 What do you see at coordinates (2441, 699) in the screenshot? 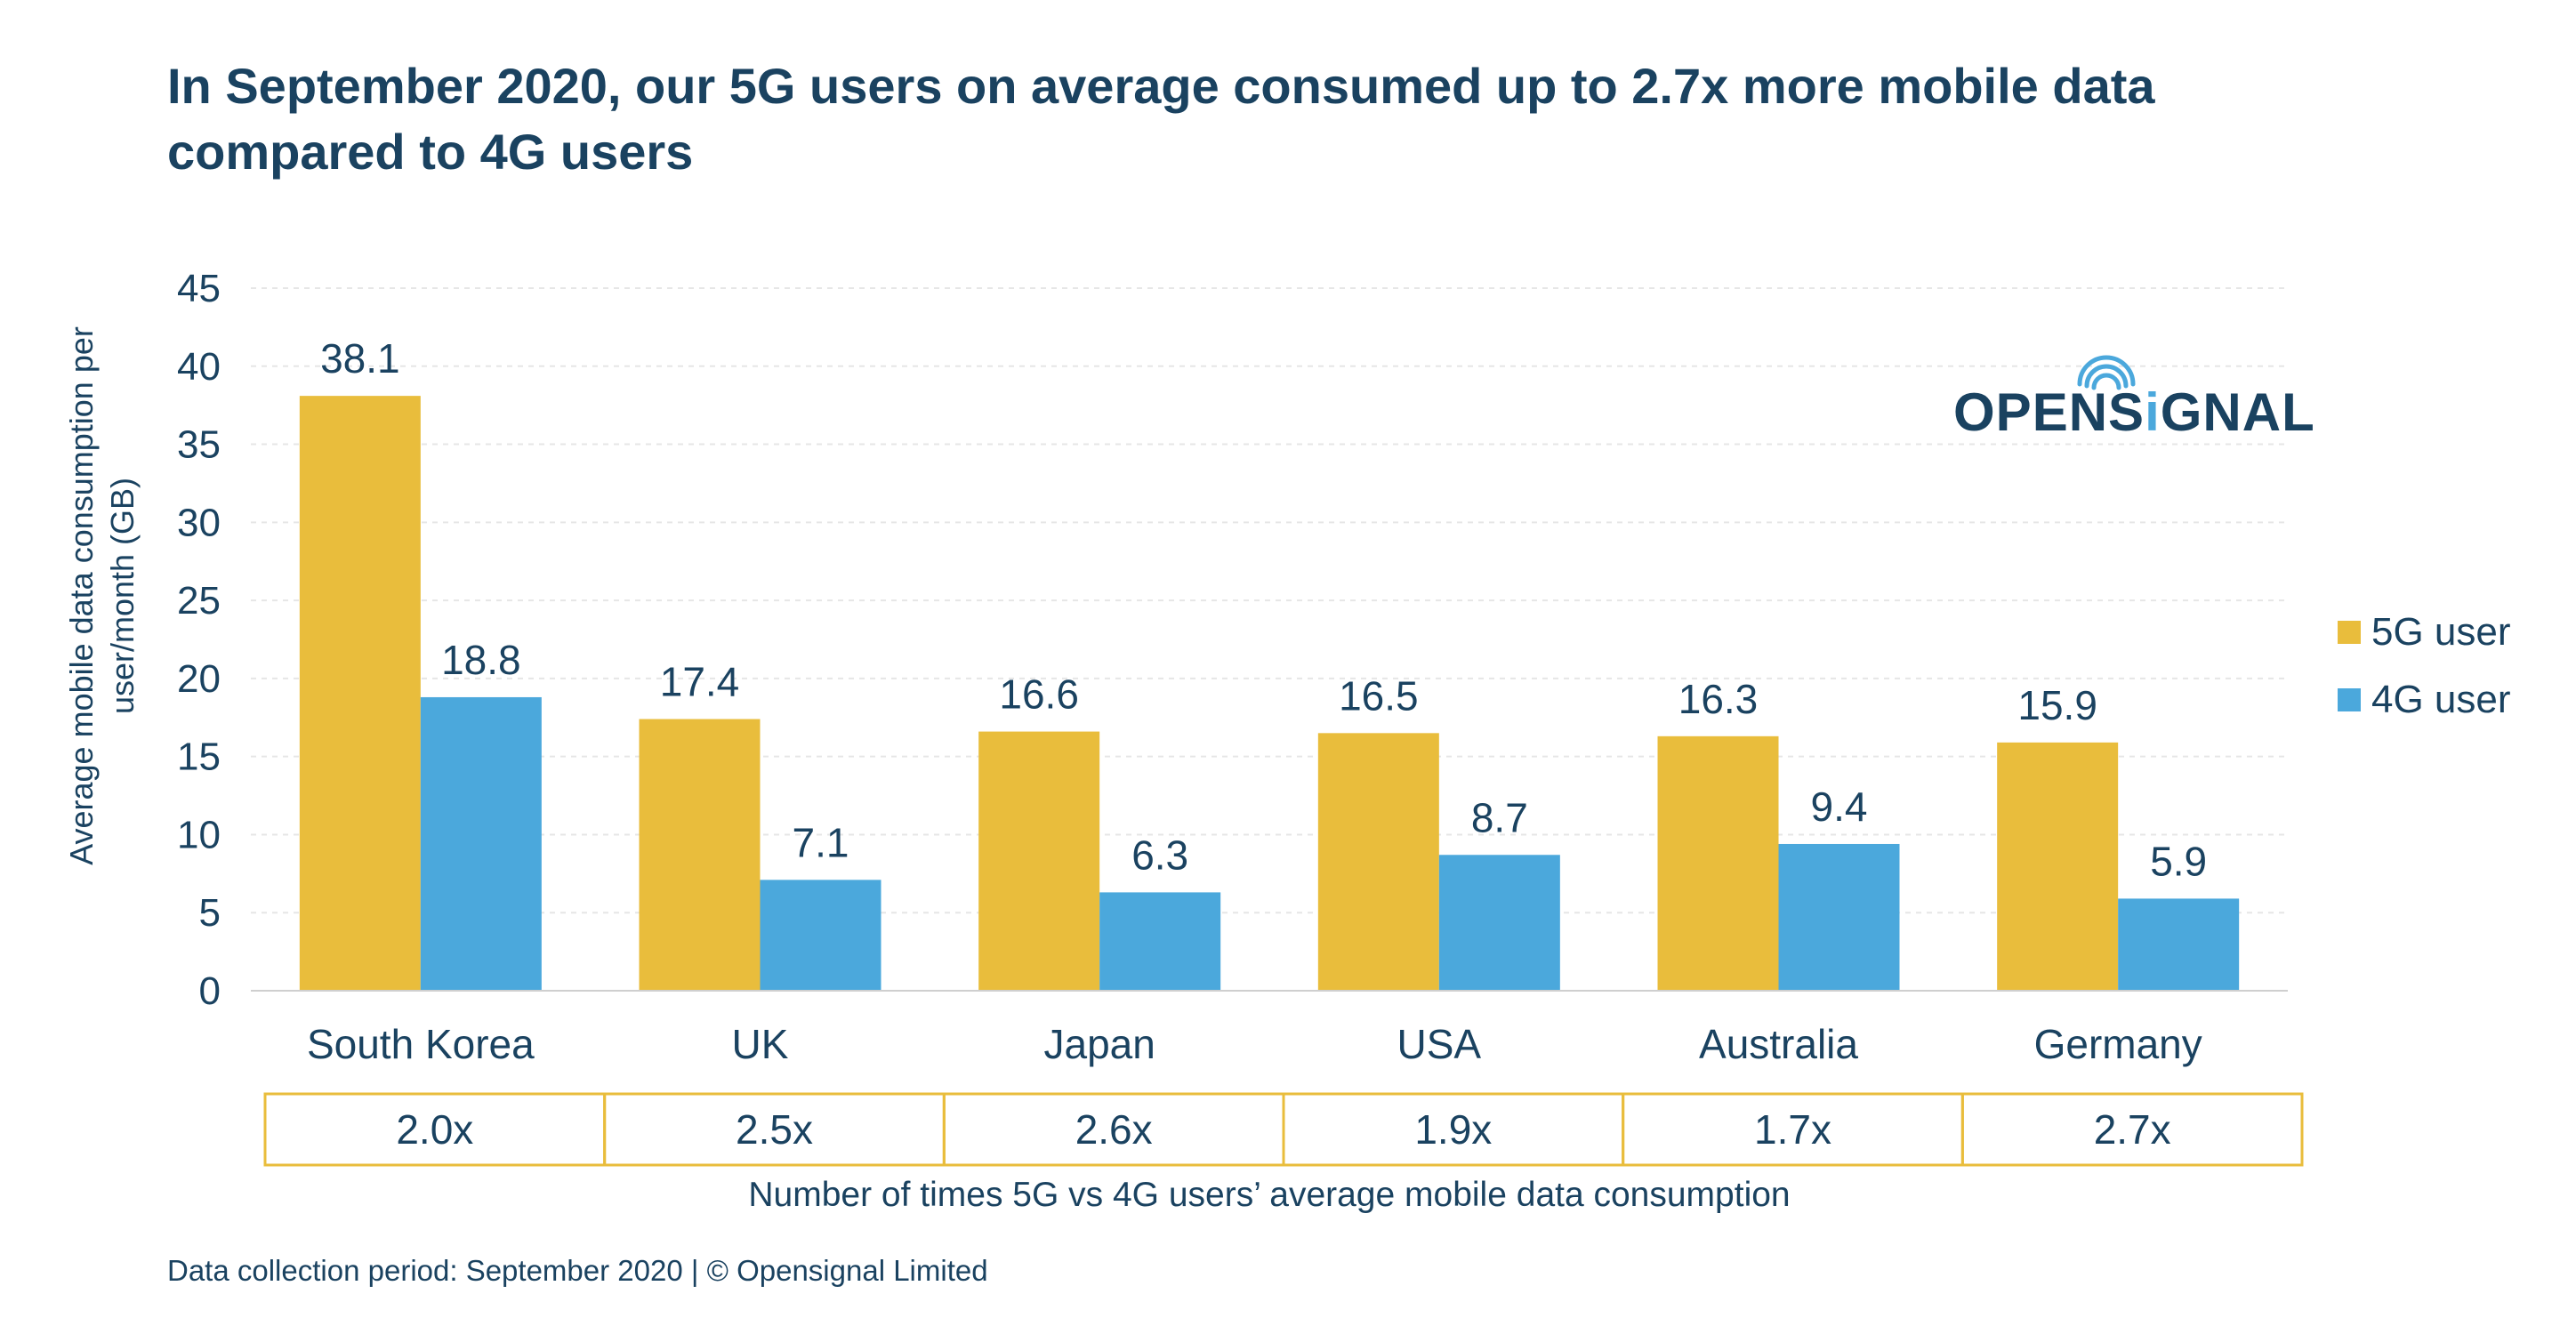
I see `legend-label-4g: 4G user` at bounding box center [2441, 699].